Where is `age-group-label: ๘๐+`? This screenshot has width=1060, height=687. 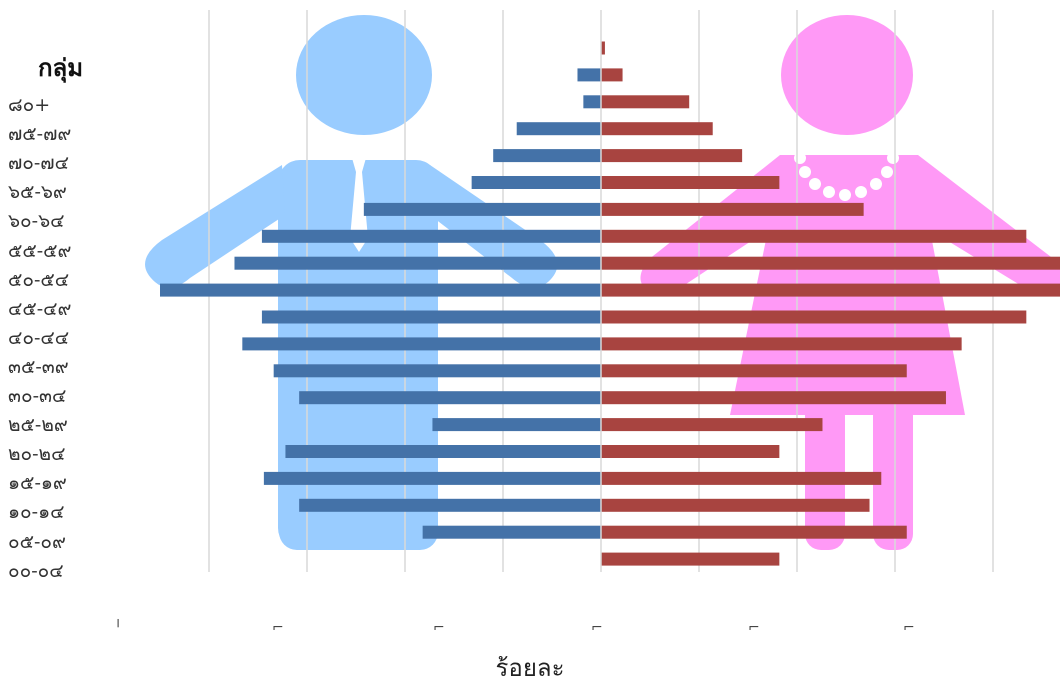 age-group-label: ๘๐+ is located at coordinates (29, 105).